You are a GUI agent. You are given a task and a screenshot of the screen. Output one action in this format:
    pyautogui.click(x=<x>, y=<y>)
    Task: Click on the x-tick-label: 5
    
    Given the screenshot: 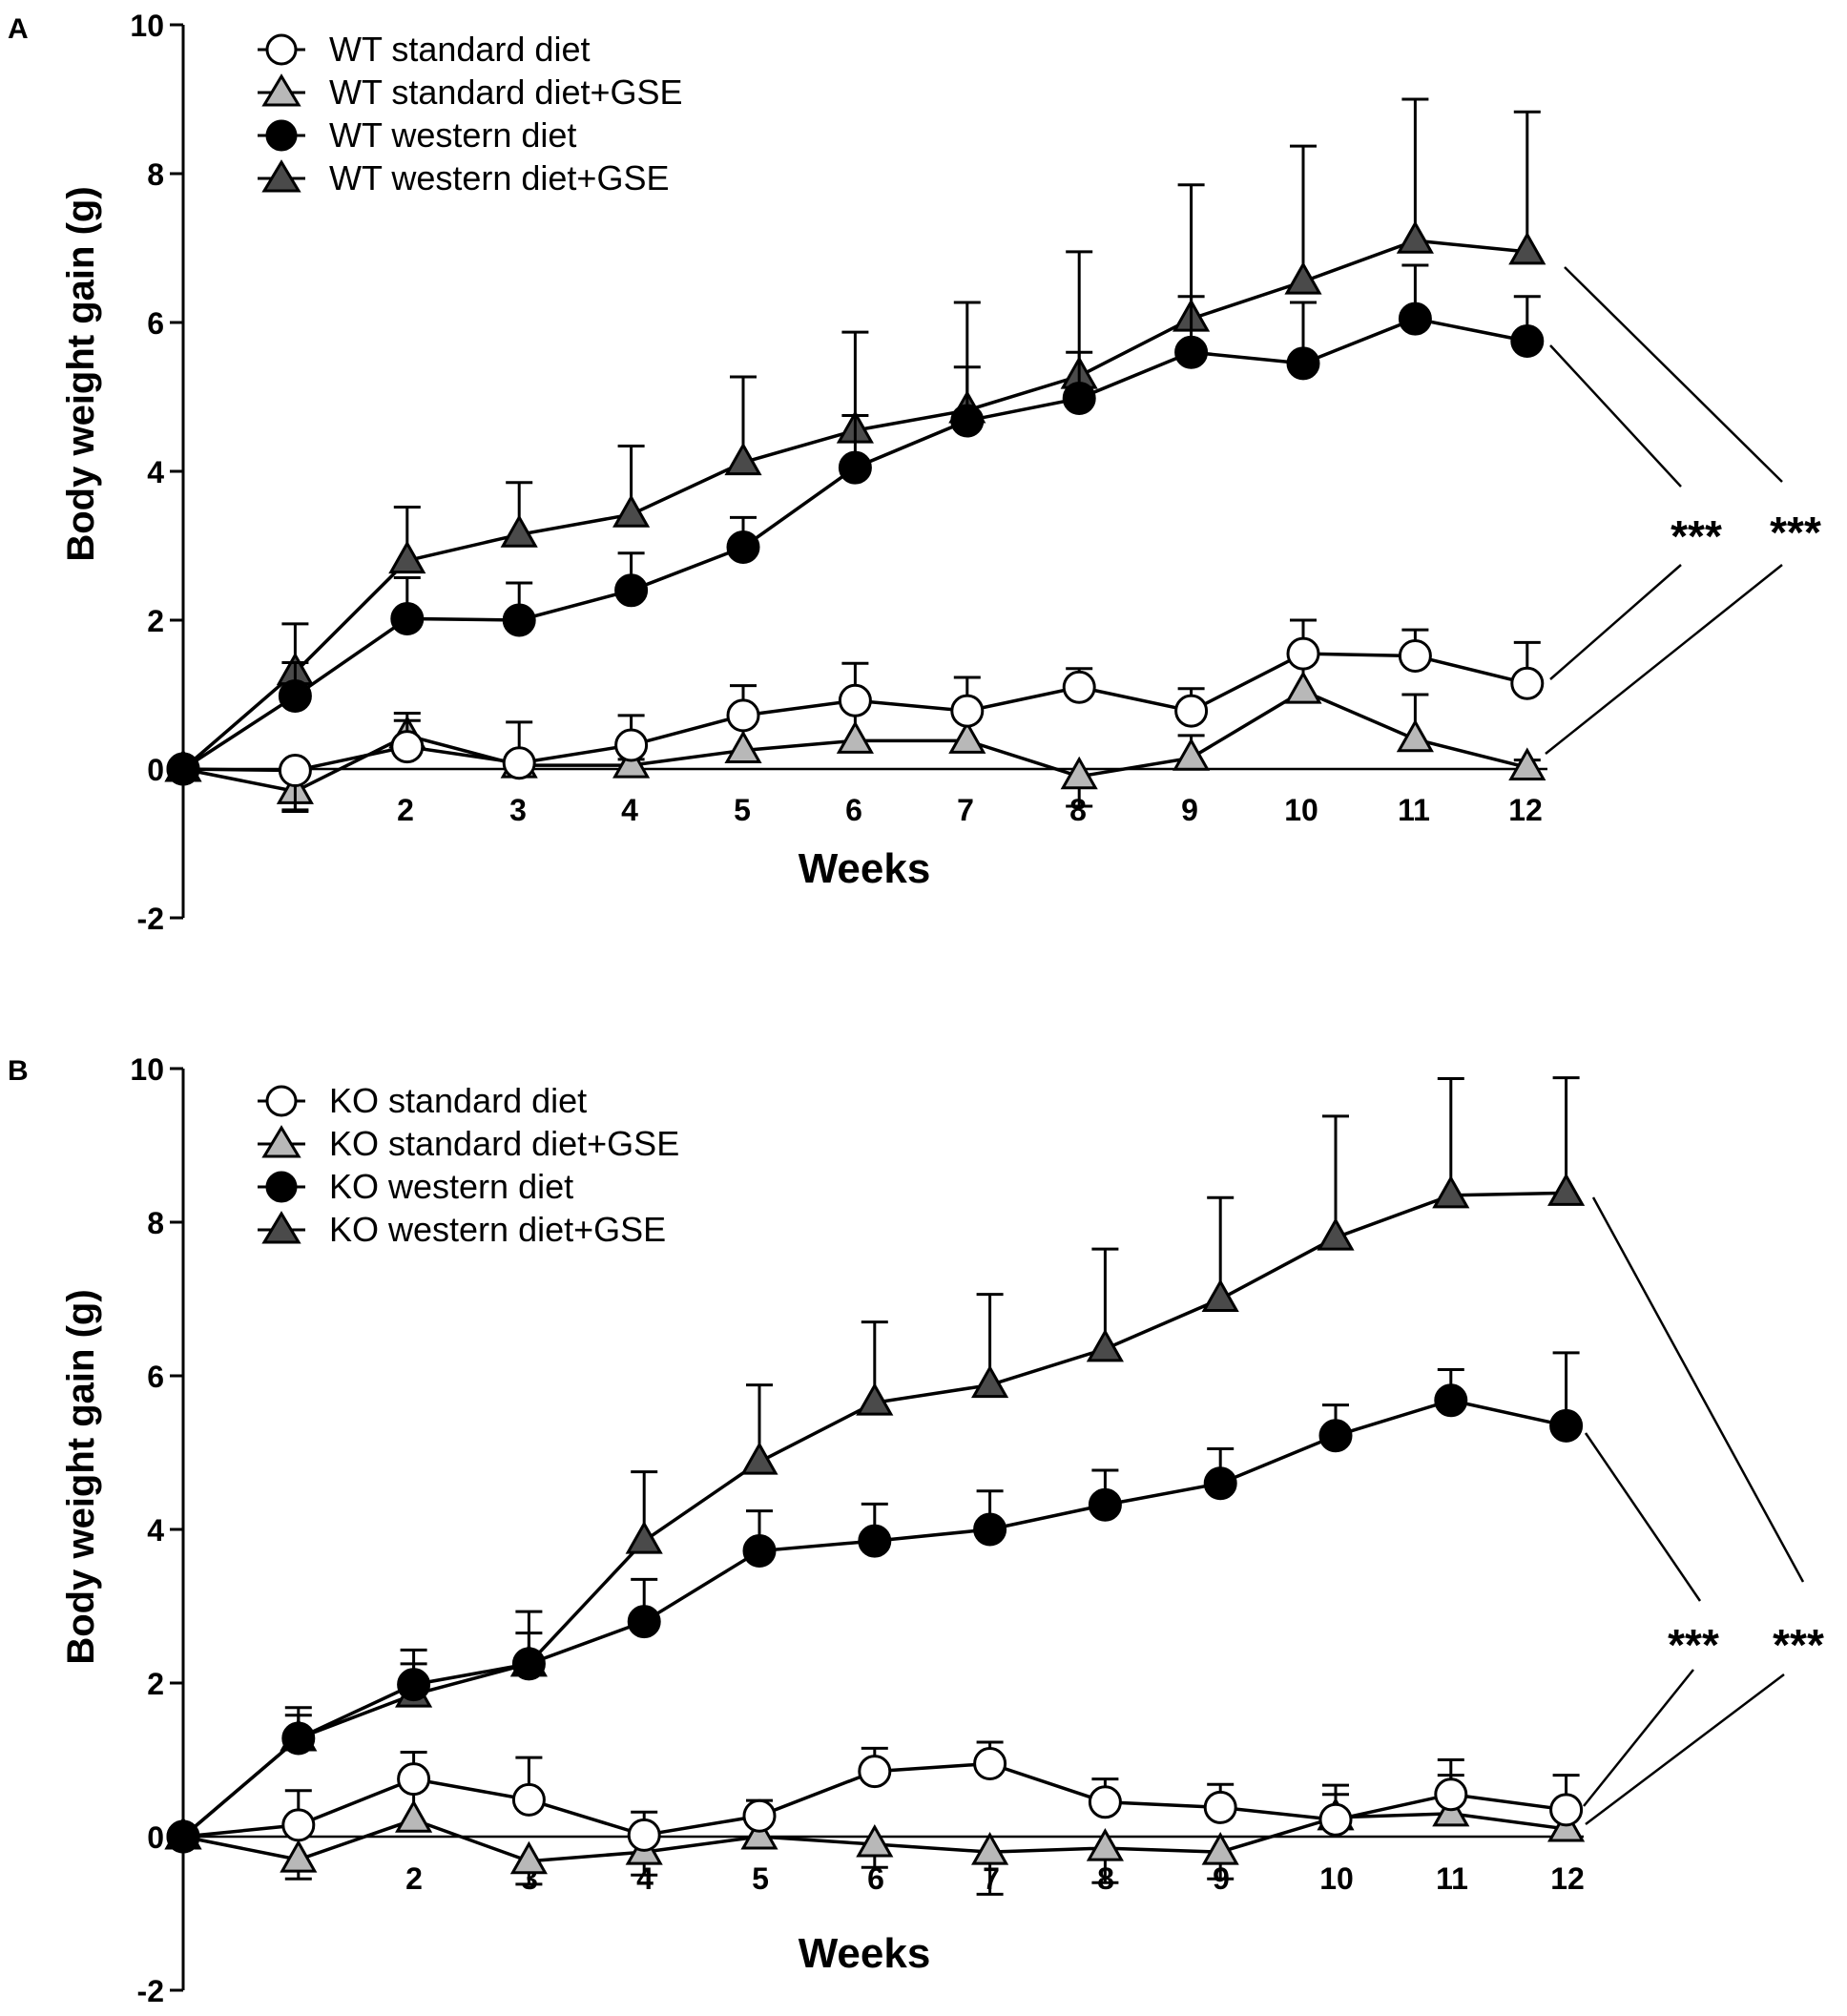 What is the action you would take?
    pyautogui.click(x=742, y=810)
    